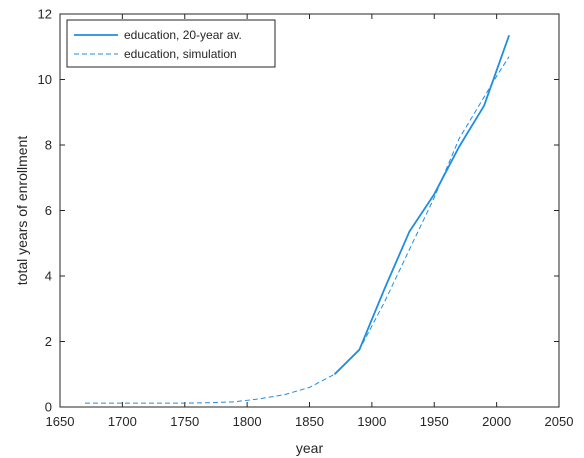 This screenshot has height=458, width=584. What do you see at coordinates (180, 54) in the screenshot?
I see `legend-entry: education, simulation` at bounding box center [180, 54].